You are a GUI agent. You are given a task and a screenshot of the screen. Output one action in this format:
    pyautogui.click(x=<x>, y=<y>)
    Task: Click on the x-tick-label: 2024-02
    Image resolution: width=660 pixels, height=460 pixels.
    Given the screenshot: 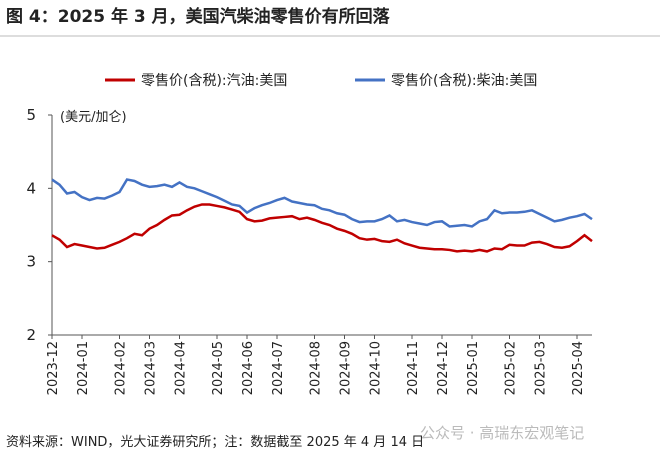 What is the action you would take?
    pyautogui.click(x=121, y=368)
    